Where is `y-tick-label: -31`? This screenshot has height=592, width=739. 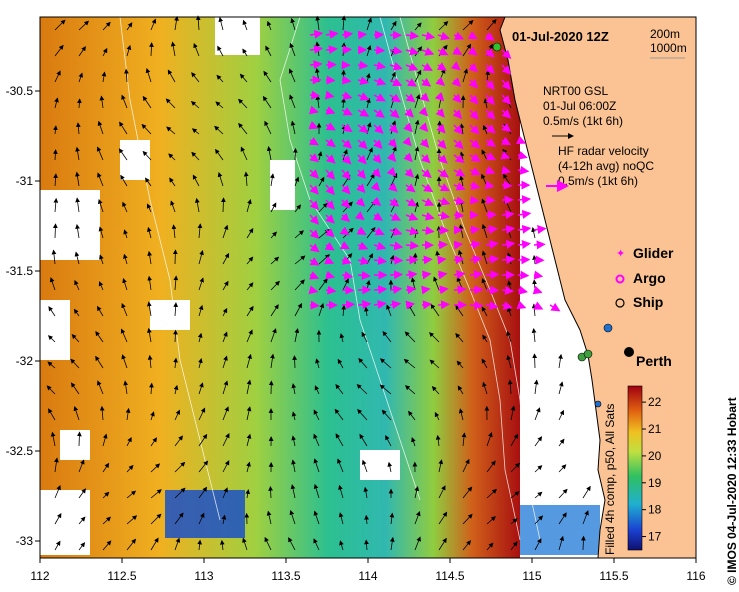 y-tick-label: -31 is located at coordinates (25, 181).